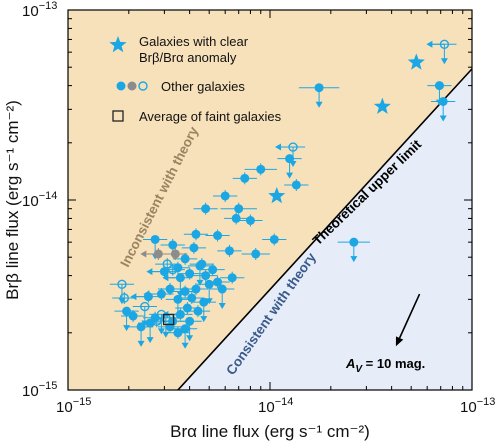  Describe the element at coordinates (203, 86) in the screenshot. I see `legend-label-other: Other galaxies` at that location.